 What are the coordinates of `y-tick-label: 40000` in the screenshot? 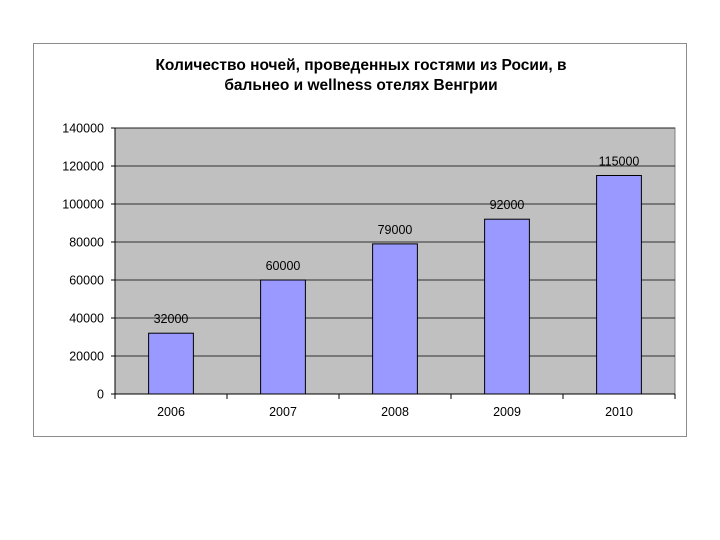 It's located at (86, 319).